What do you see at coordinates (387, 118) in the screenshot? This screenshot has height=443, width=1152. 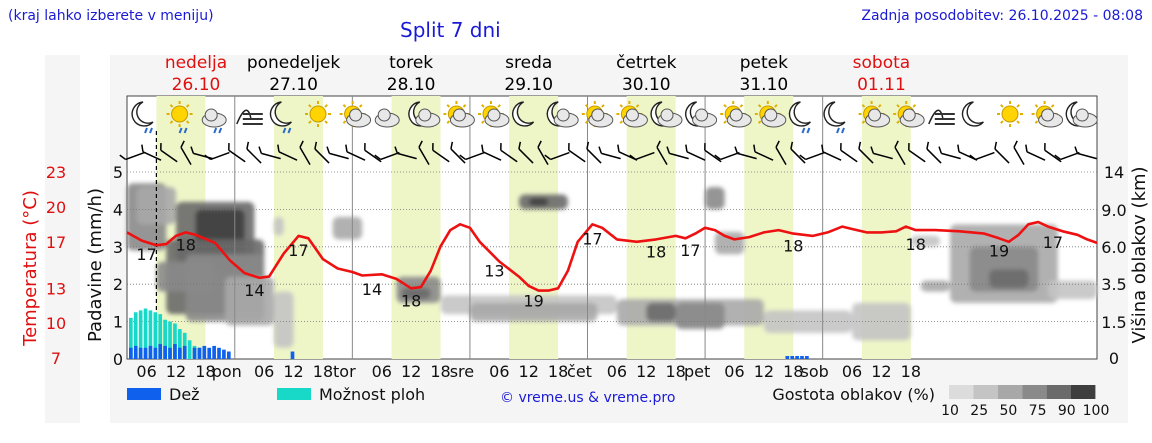 I see `cloud-icon` at bounding box center [387, 118].